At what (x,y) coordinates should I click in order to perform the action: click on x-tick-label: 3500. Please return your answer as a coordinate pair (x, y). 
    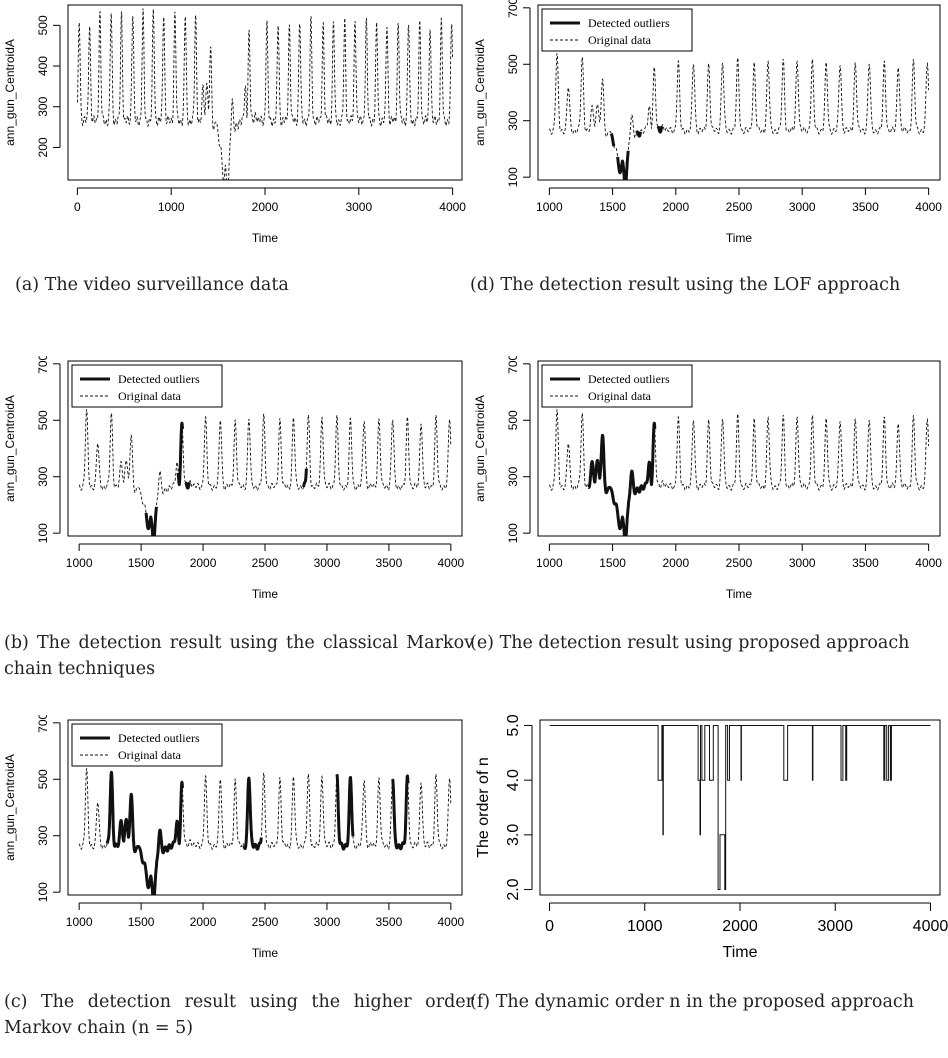
    Looking at the image, I should click on (389, 563).